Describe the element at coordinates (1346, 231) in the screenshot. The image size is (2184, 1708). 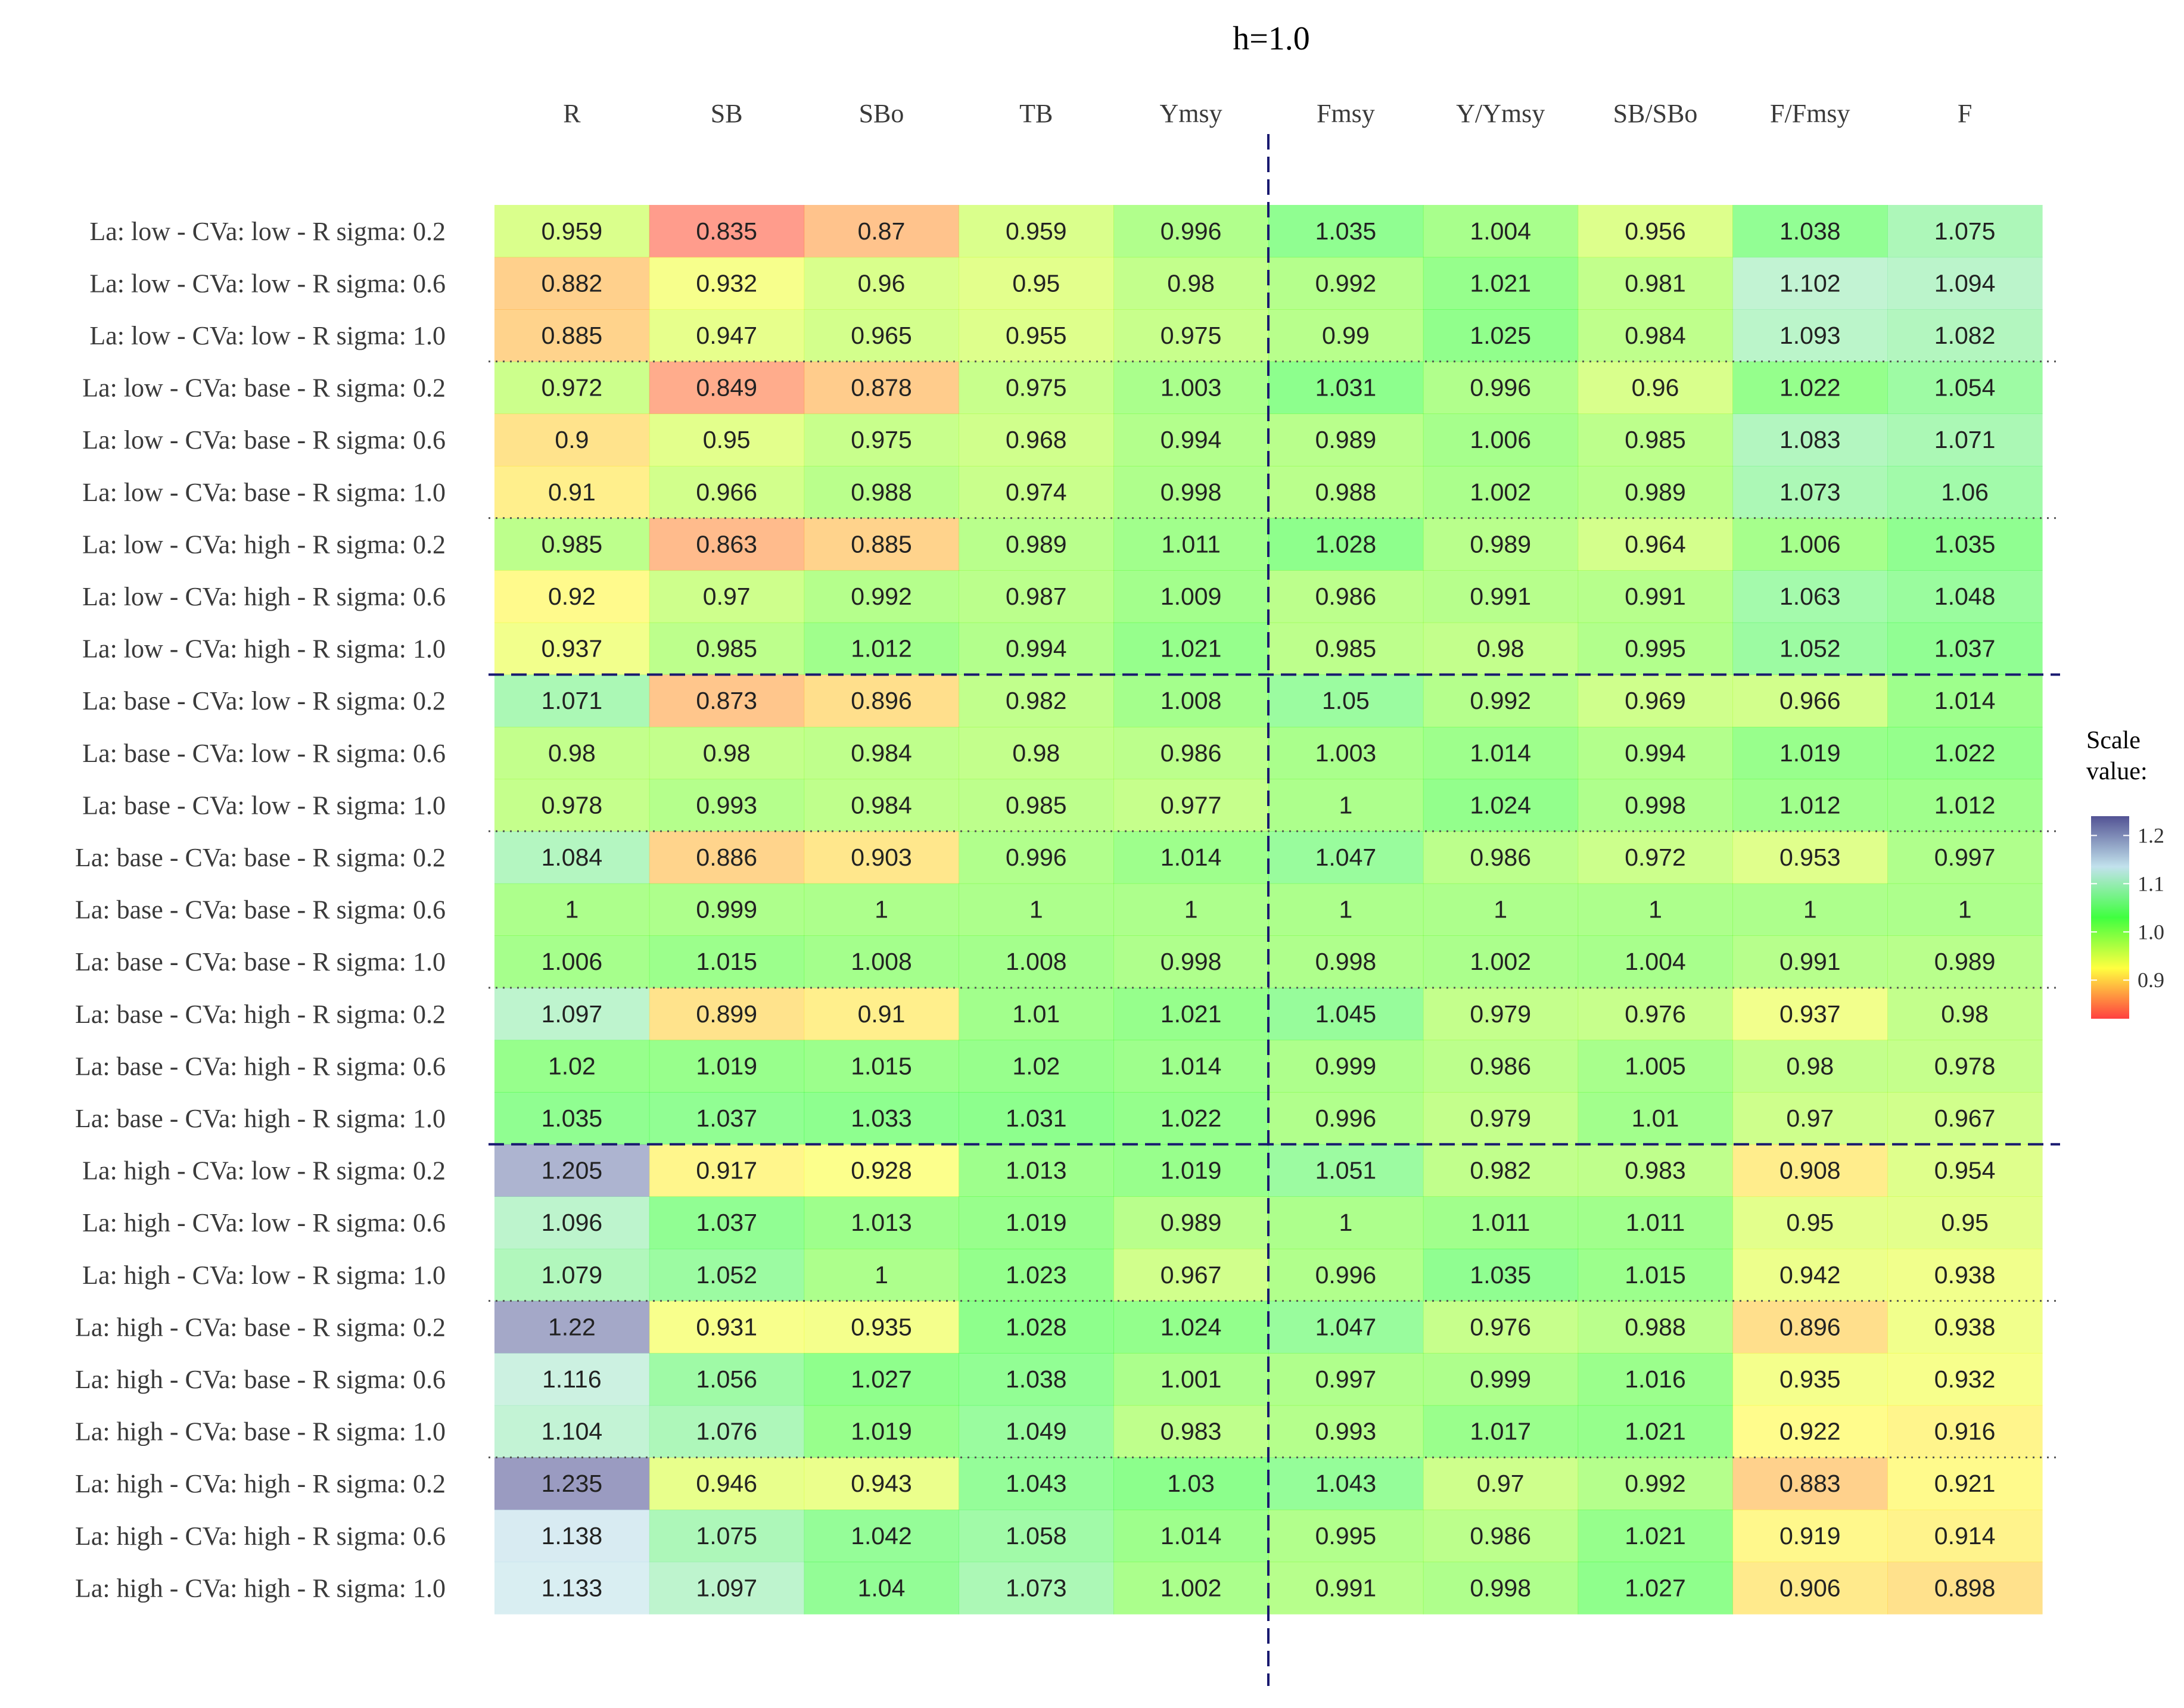
I see `cell-value-label: 1.035` at that location.